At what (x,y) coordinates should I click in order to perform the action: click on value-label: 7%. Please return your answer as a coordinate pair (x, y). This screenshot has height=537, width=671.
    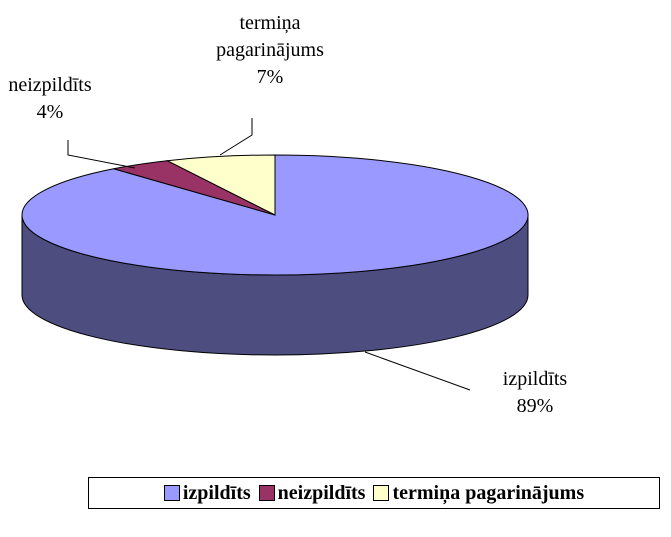
    Looking at the image, I should click on (270, 77).